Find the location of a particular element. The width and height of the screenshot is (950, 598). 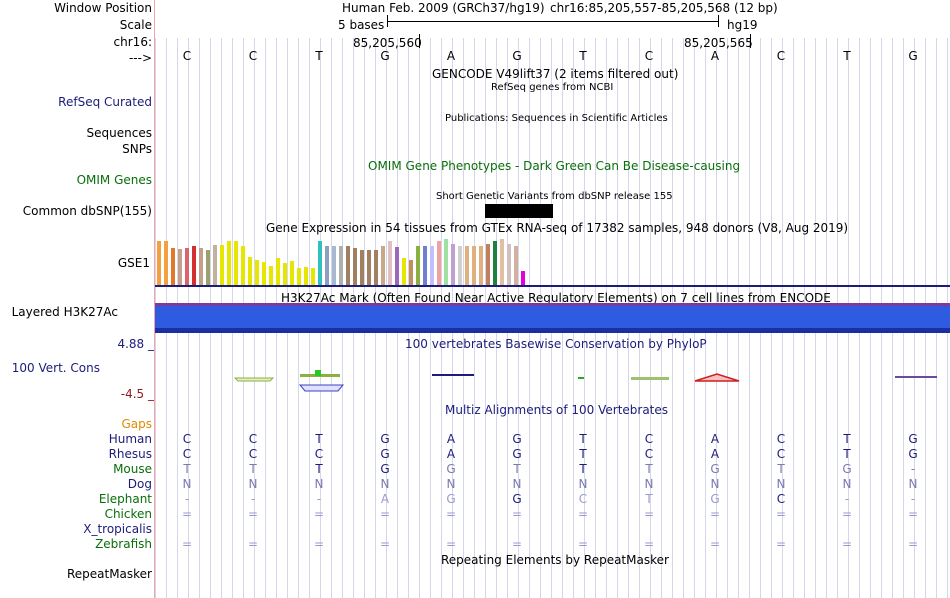

h3k27ac-bottom-edge is located at coordinates (552, 330).